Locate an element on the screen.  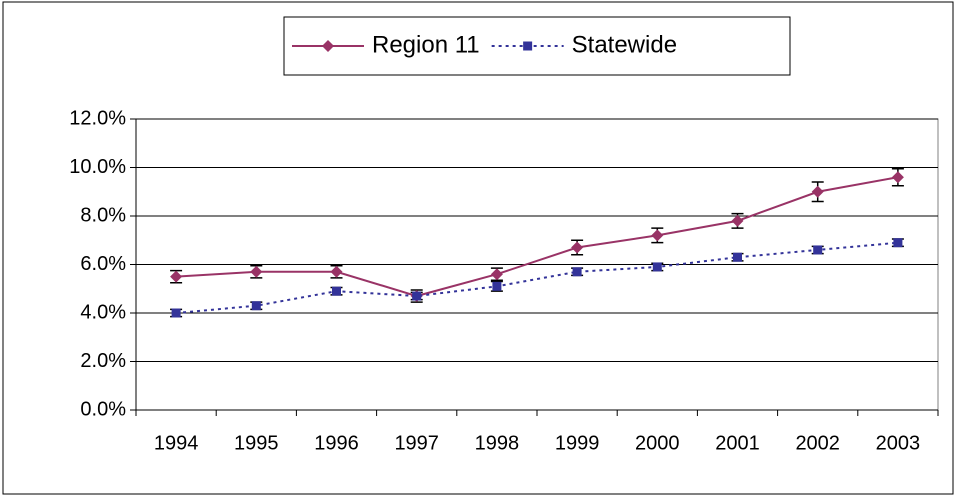
y-tick-label: 8.0% is located at coordinates (103, 215).